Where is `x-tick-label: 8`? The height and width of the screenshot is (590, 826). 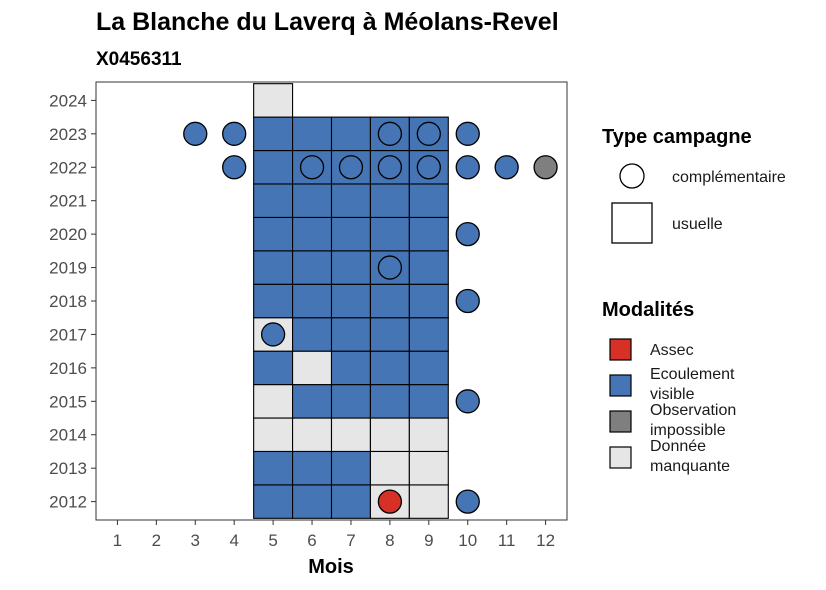
x-tick-label: 8 is located at coordinates (389, 540).